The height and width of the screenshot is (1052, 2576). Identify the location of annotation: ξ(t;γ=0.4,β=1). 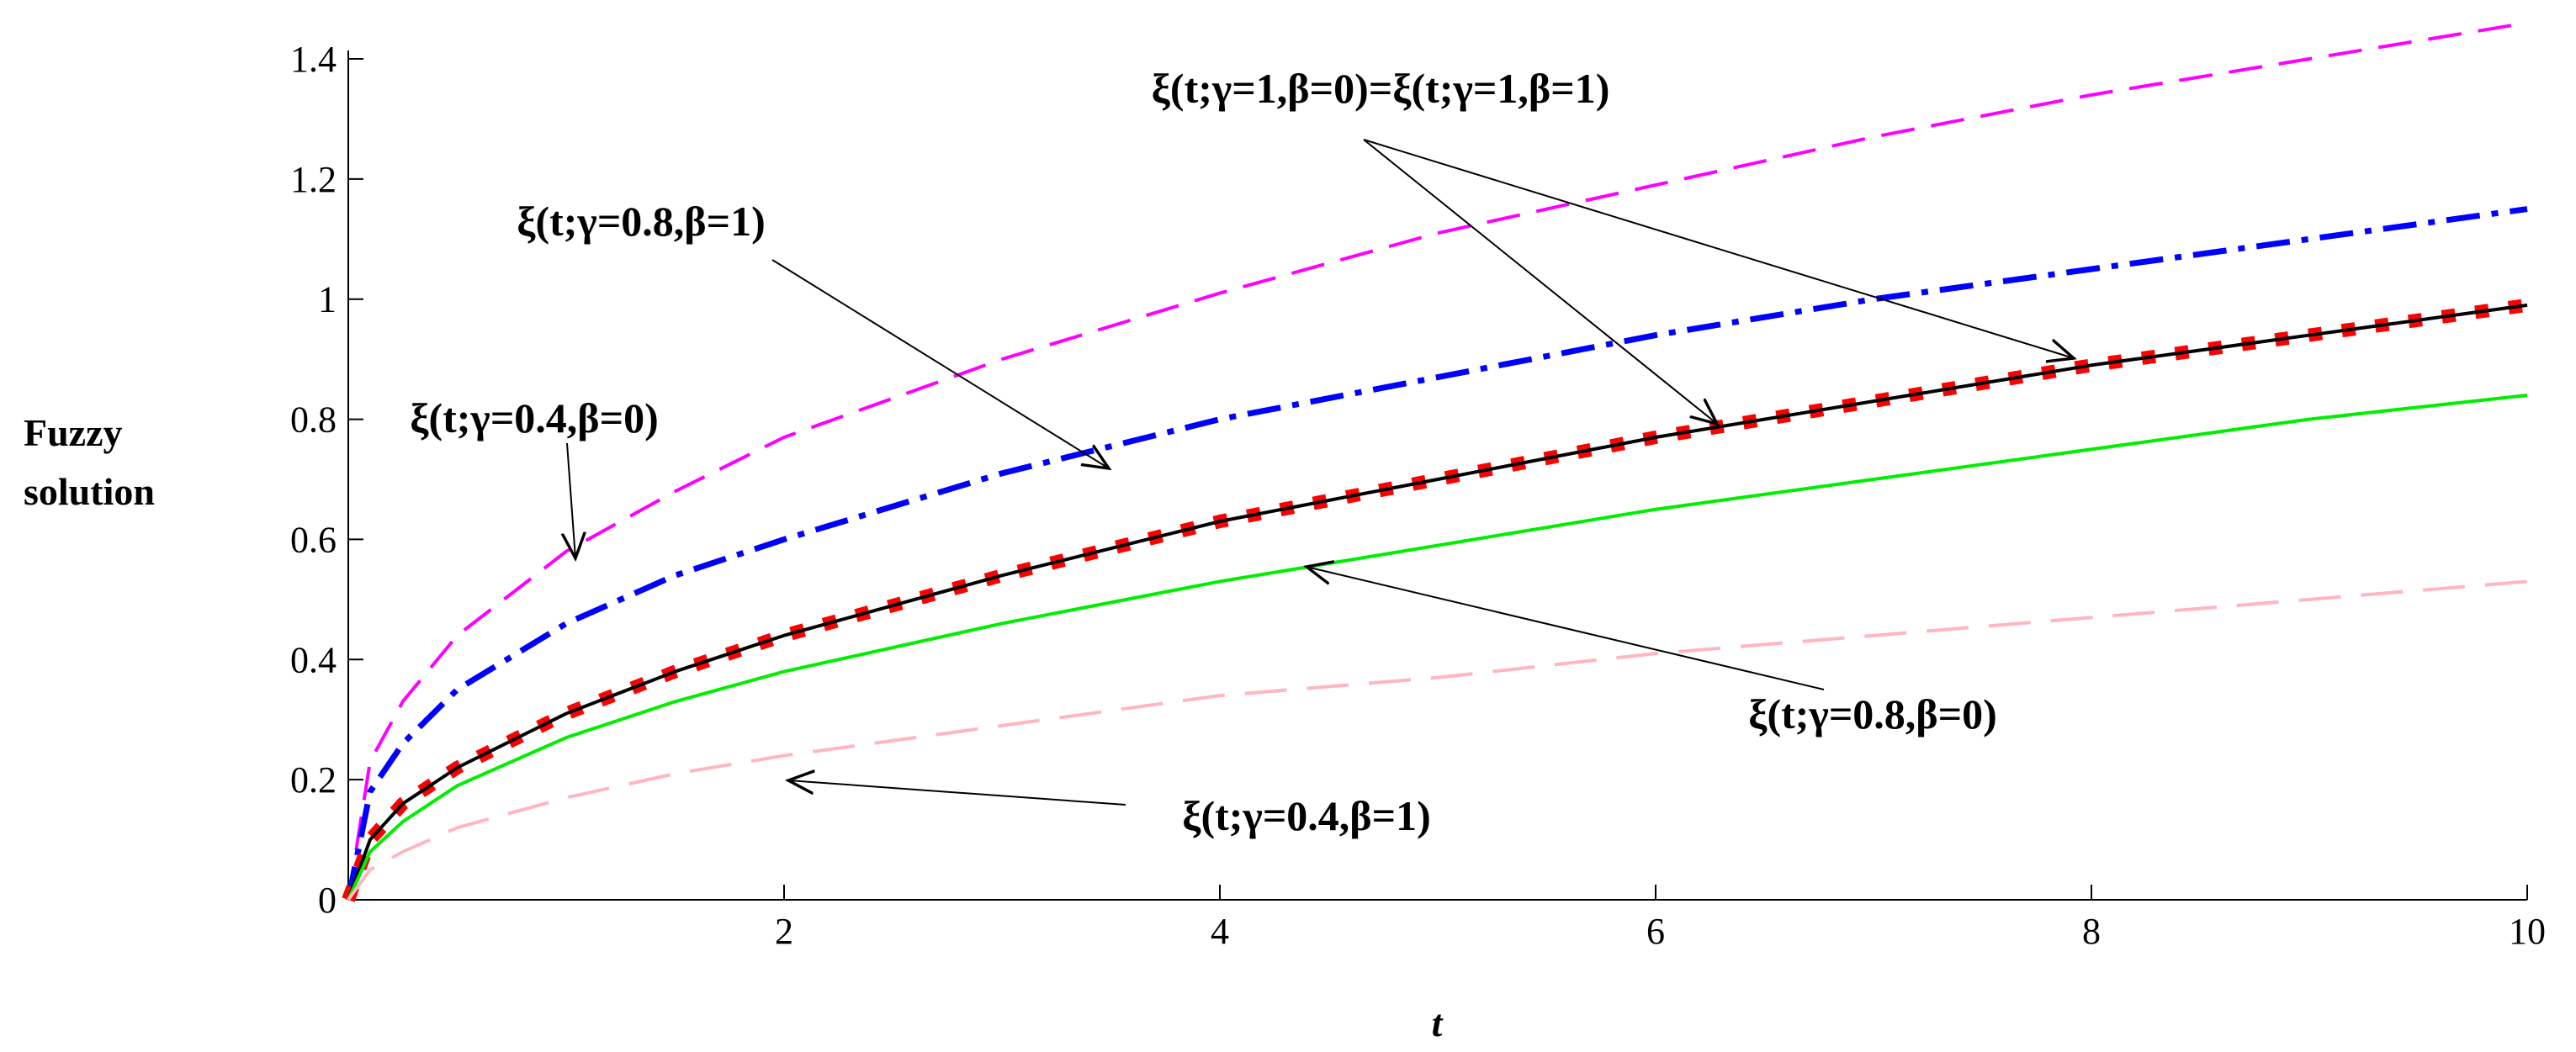
(1306, 815).